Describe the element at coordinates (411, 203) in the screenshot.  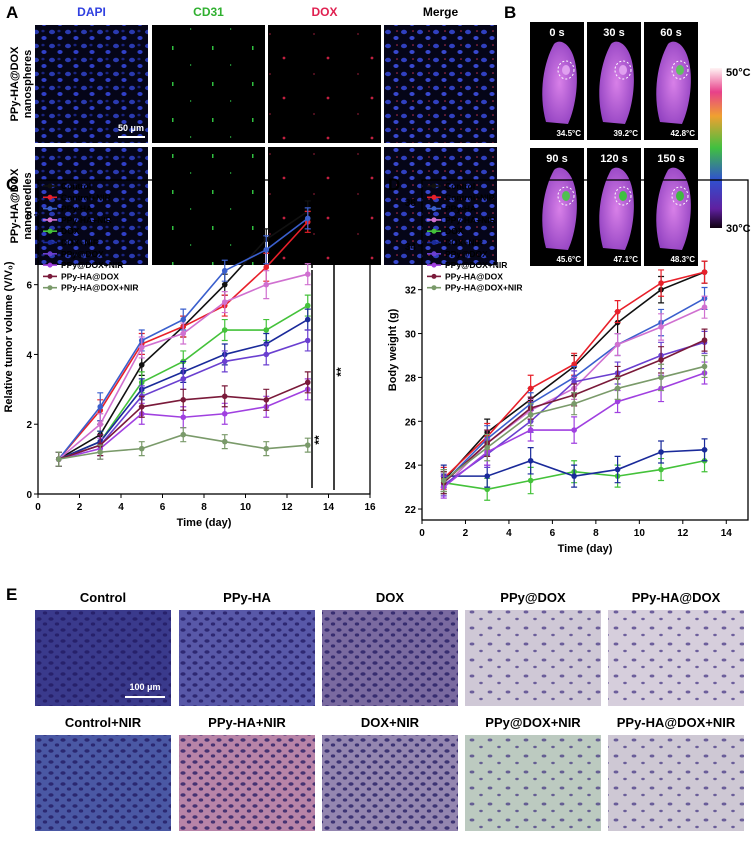
I see `y-tick-label: 36` at that location.